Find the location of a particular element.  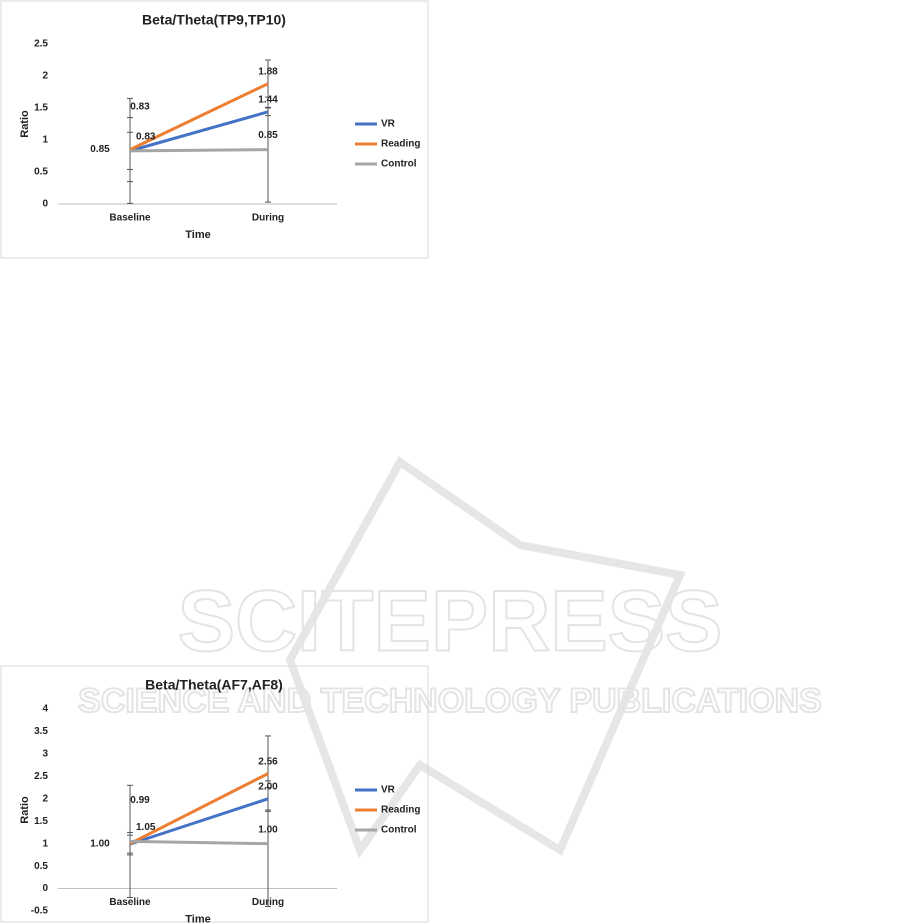

data-label: 1.88 is located at coordinates (268, 71).